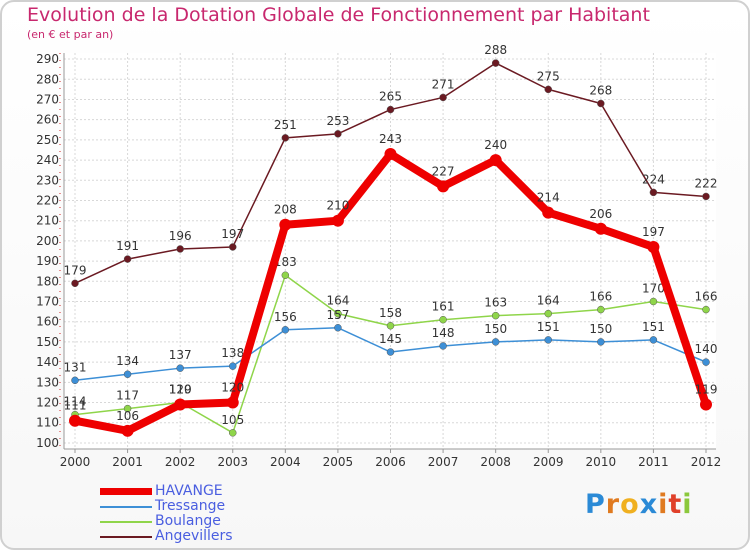 The image size is (750, 550). What do you see at coordinates (47, 443) in the screenshot?
I see `y-tick-label: 100` at bounding box center [47, 443].